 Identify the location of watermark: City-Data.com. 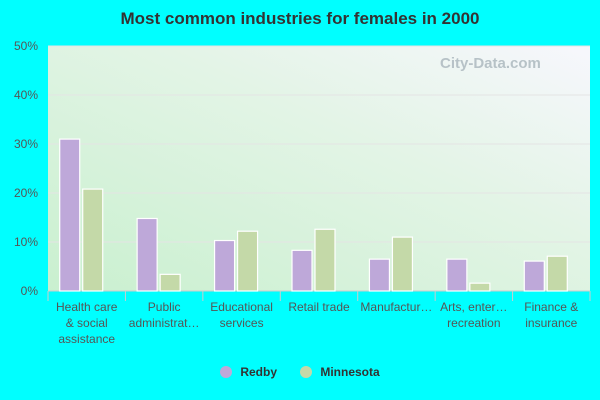
(490, 63).